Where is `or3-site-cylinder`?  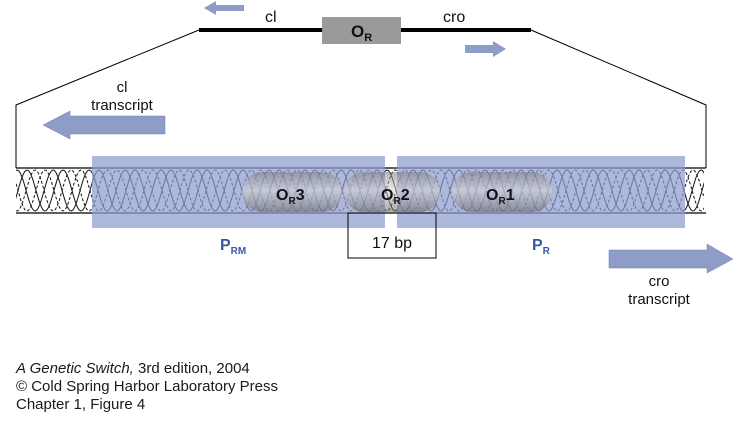 or3-site-cylinder is located at coordinates (292, 192).